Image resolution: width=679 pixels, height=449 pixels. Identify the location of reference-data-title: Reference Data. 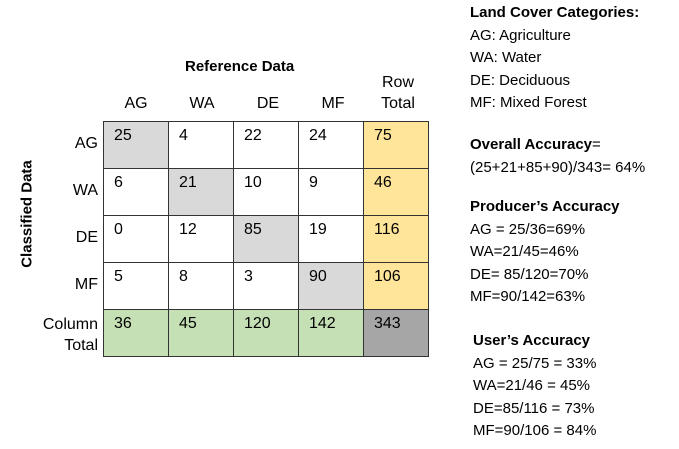
(240, 66).